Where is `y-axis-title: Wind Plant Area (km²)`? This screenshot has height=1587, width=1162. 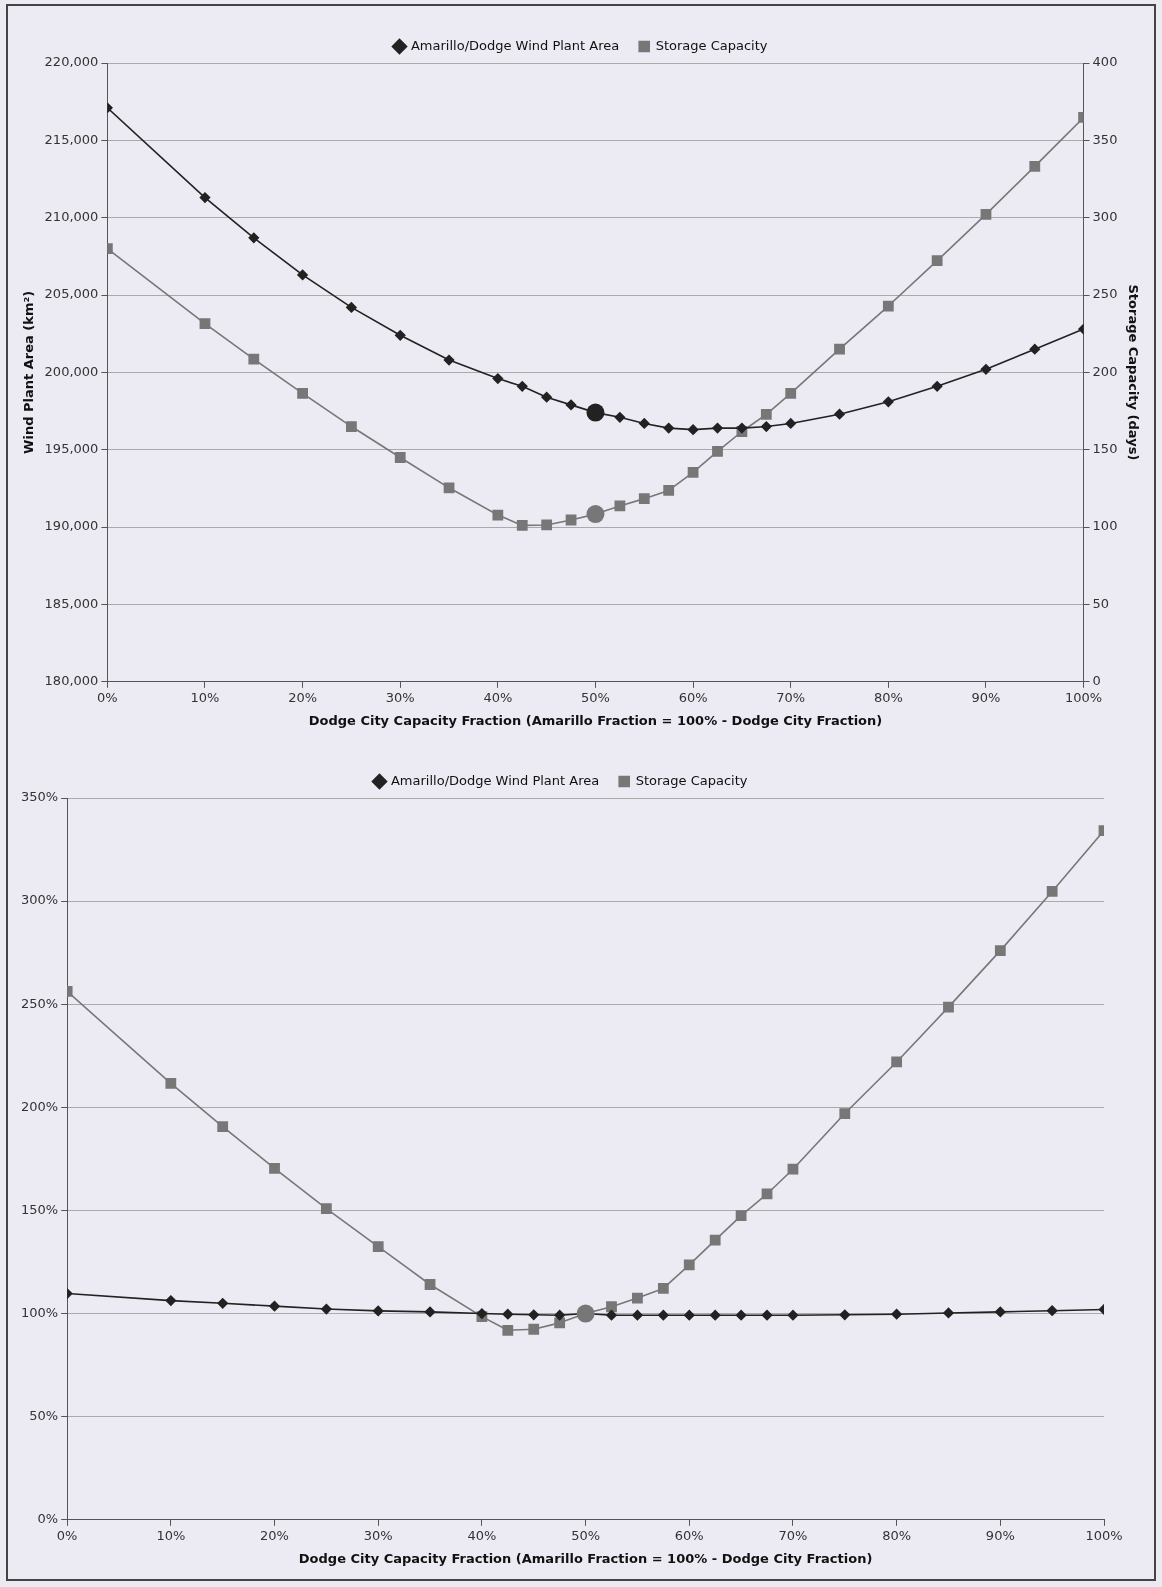 y-axis-title: Wind Plant Area (km²) is located at coordinates (29, 372).